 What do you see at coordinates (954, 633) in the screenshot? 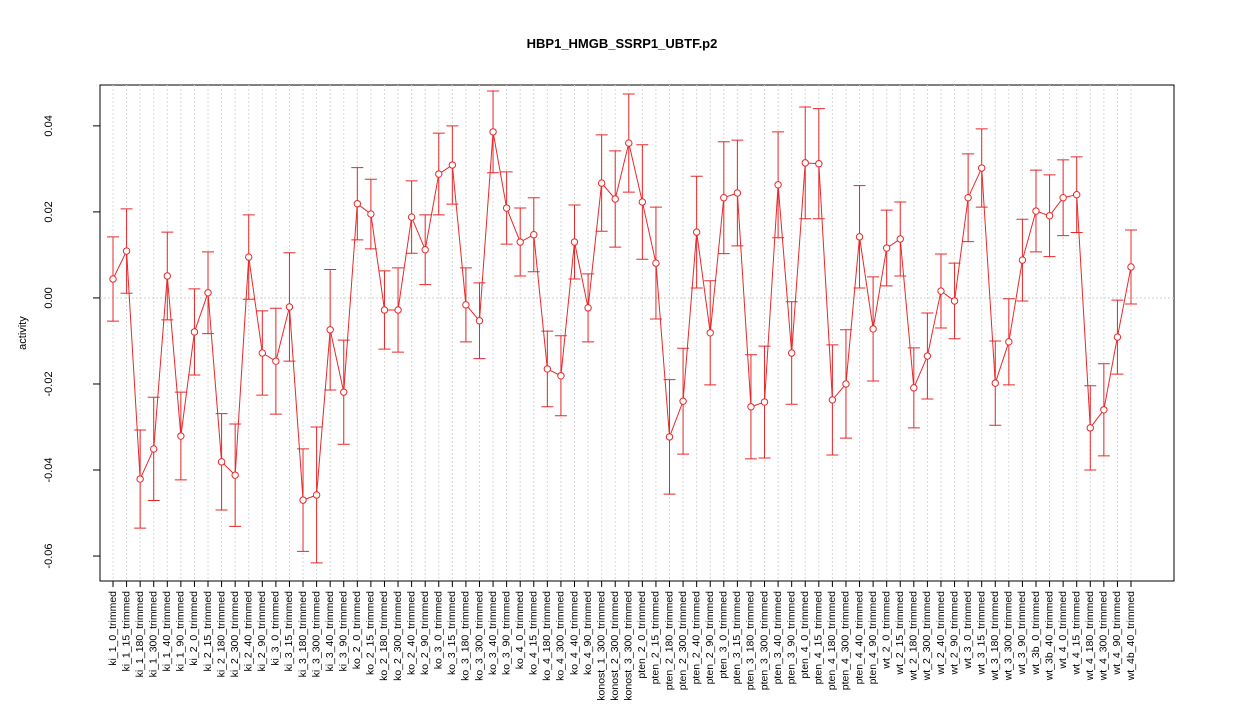
I see `x-tick-label: wt_2_90_trimmed` at bounding box center [954, 633].